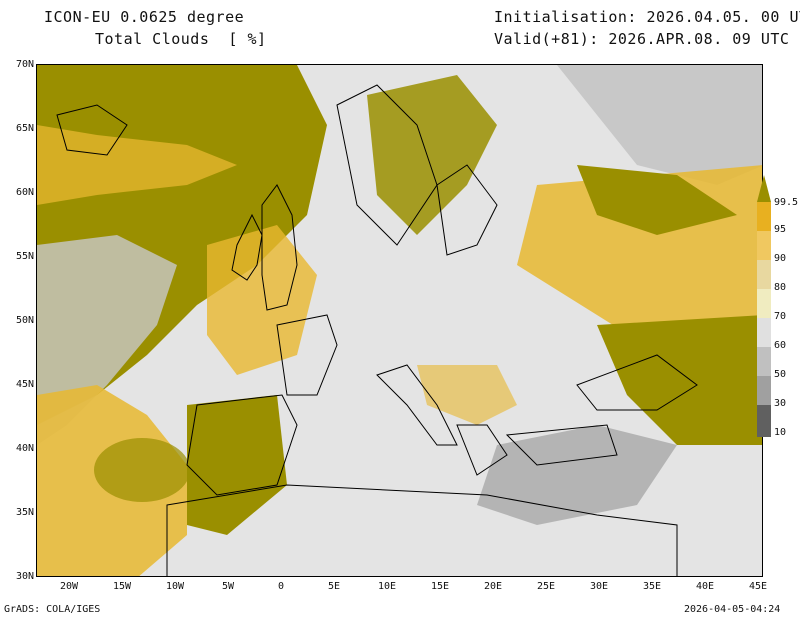 The image size is (800, 618). I want to click on coast-north-africa, so click(422, 530).